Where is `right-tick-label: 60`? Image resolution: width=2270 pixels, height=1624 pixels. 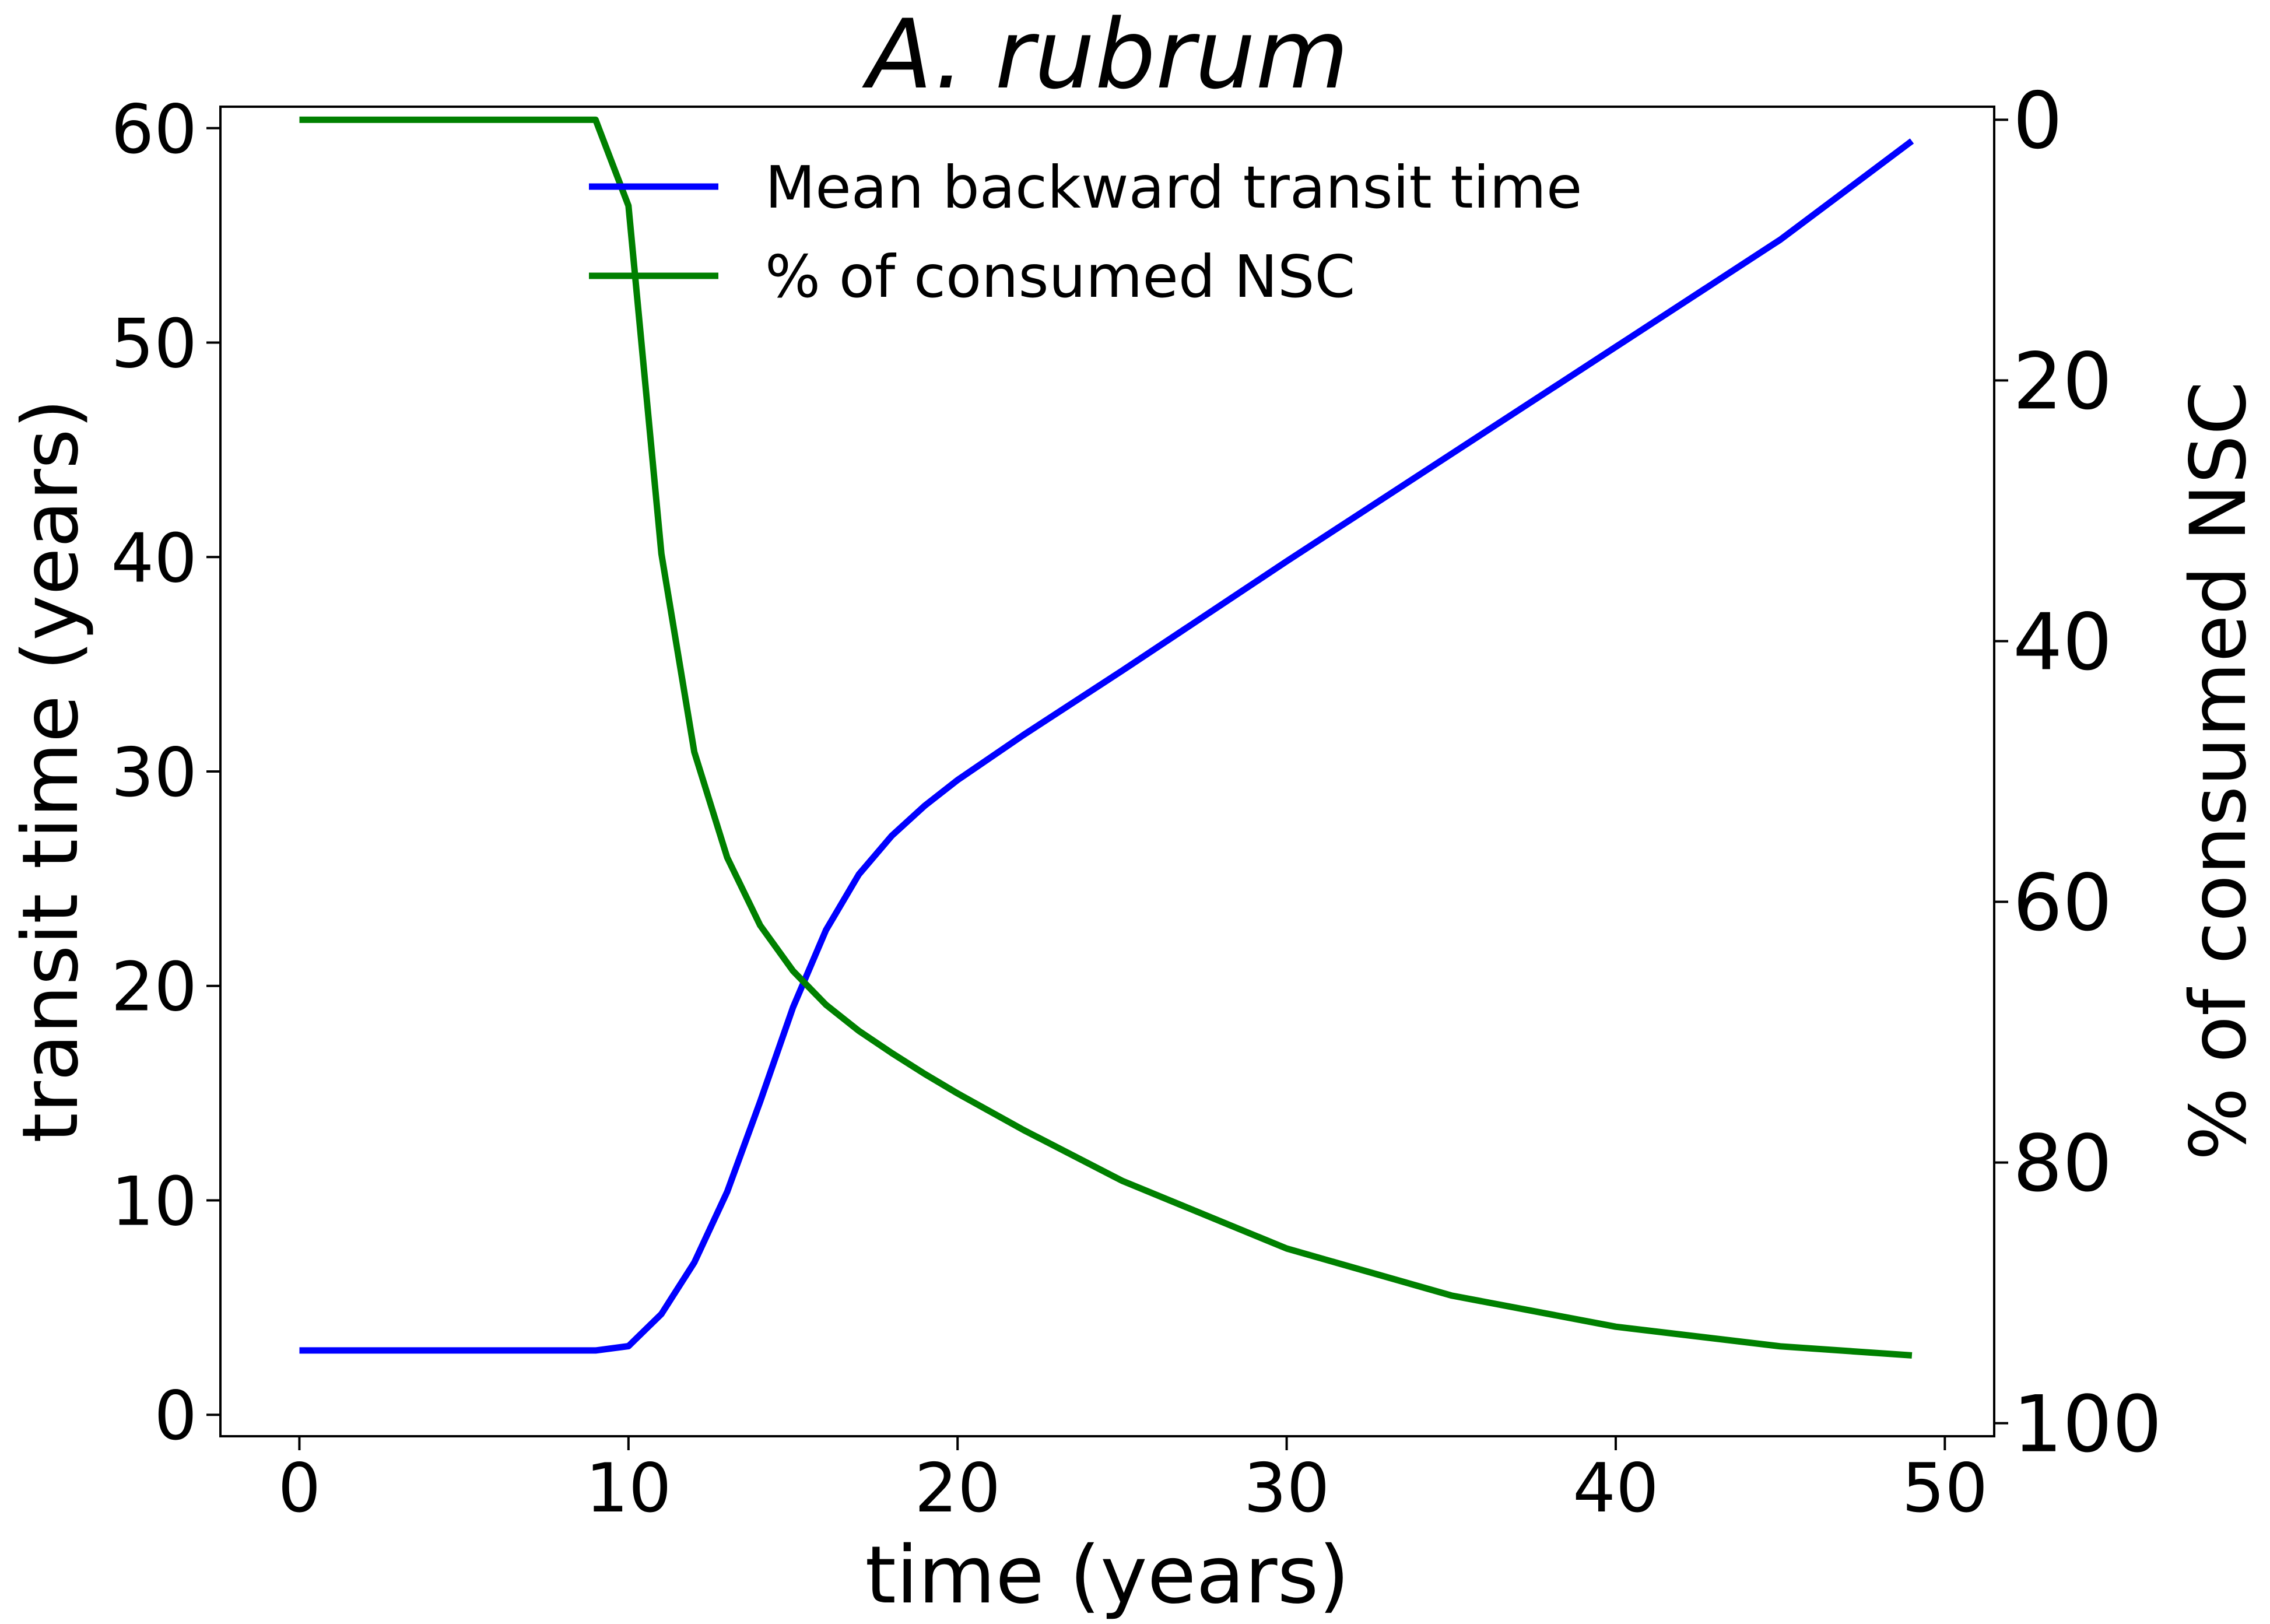 right-tick-label: 60 is located at coordinates (2063, 903).